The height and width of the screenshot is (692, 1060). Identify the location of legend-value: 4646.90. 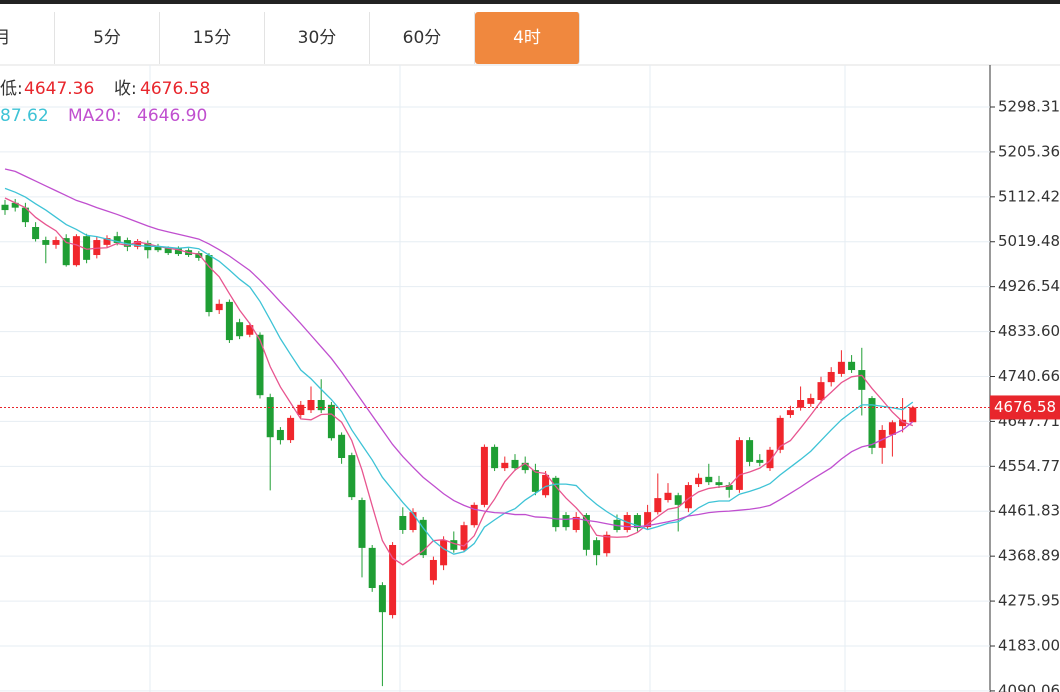
(172, 116).